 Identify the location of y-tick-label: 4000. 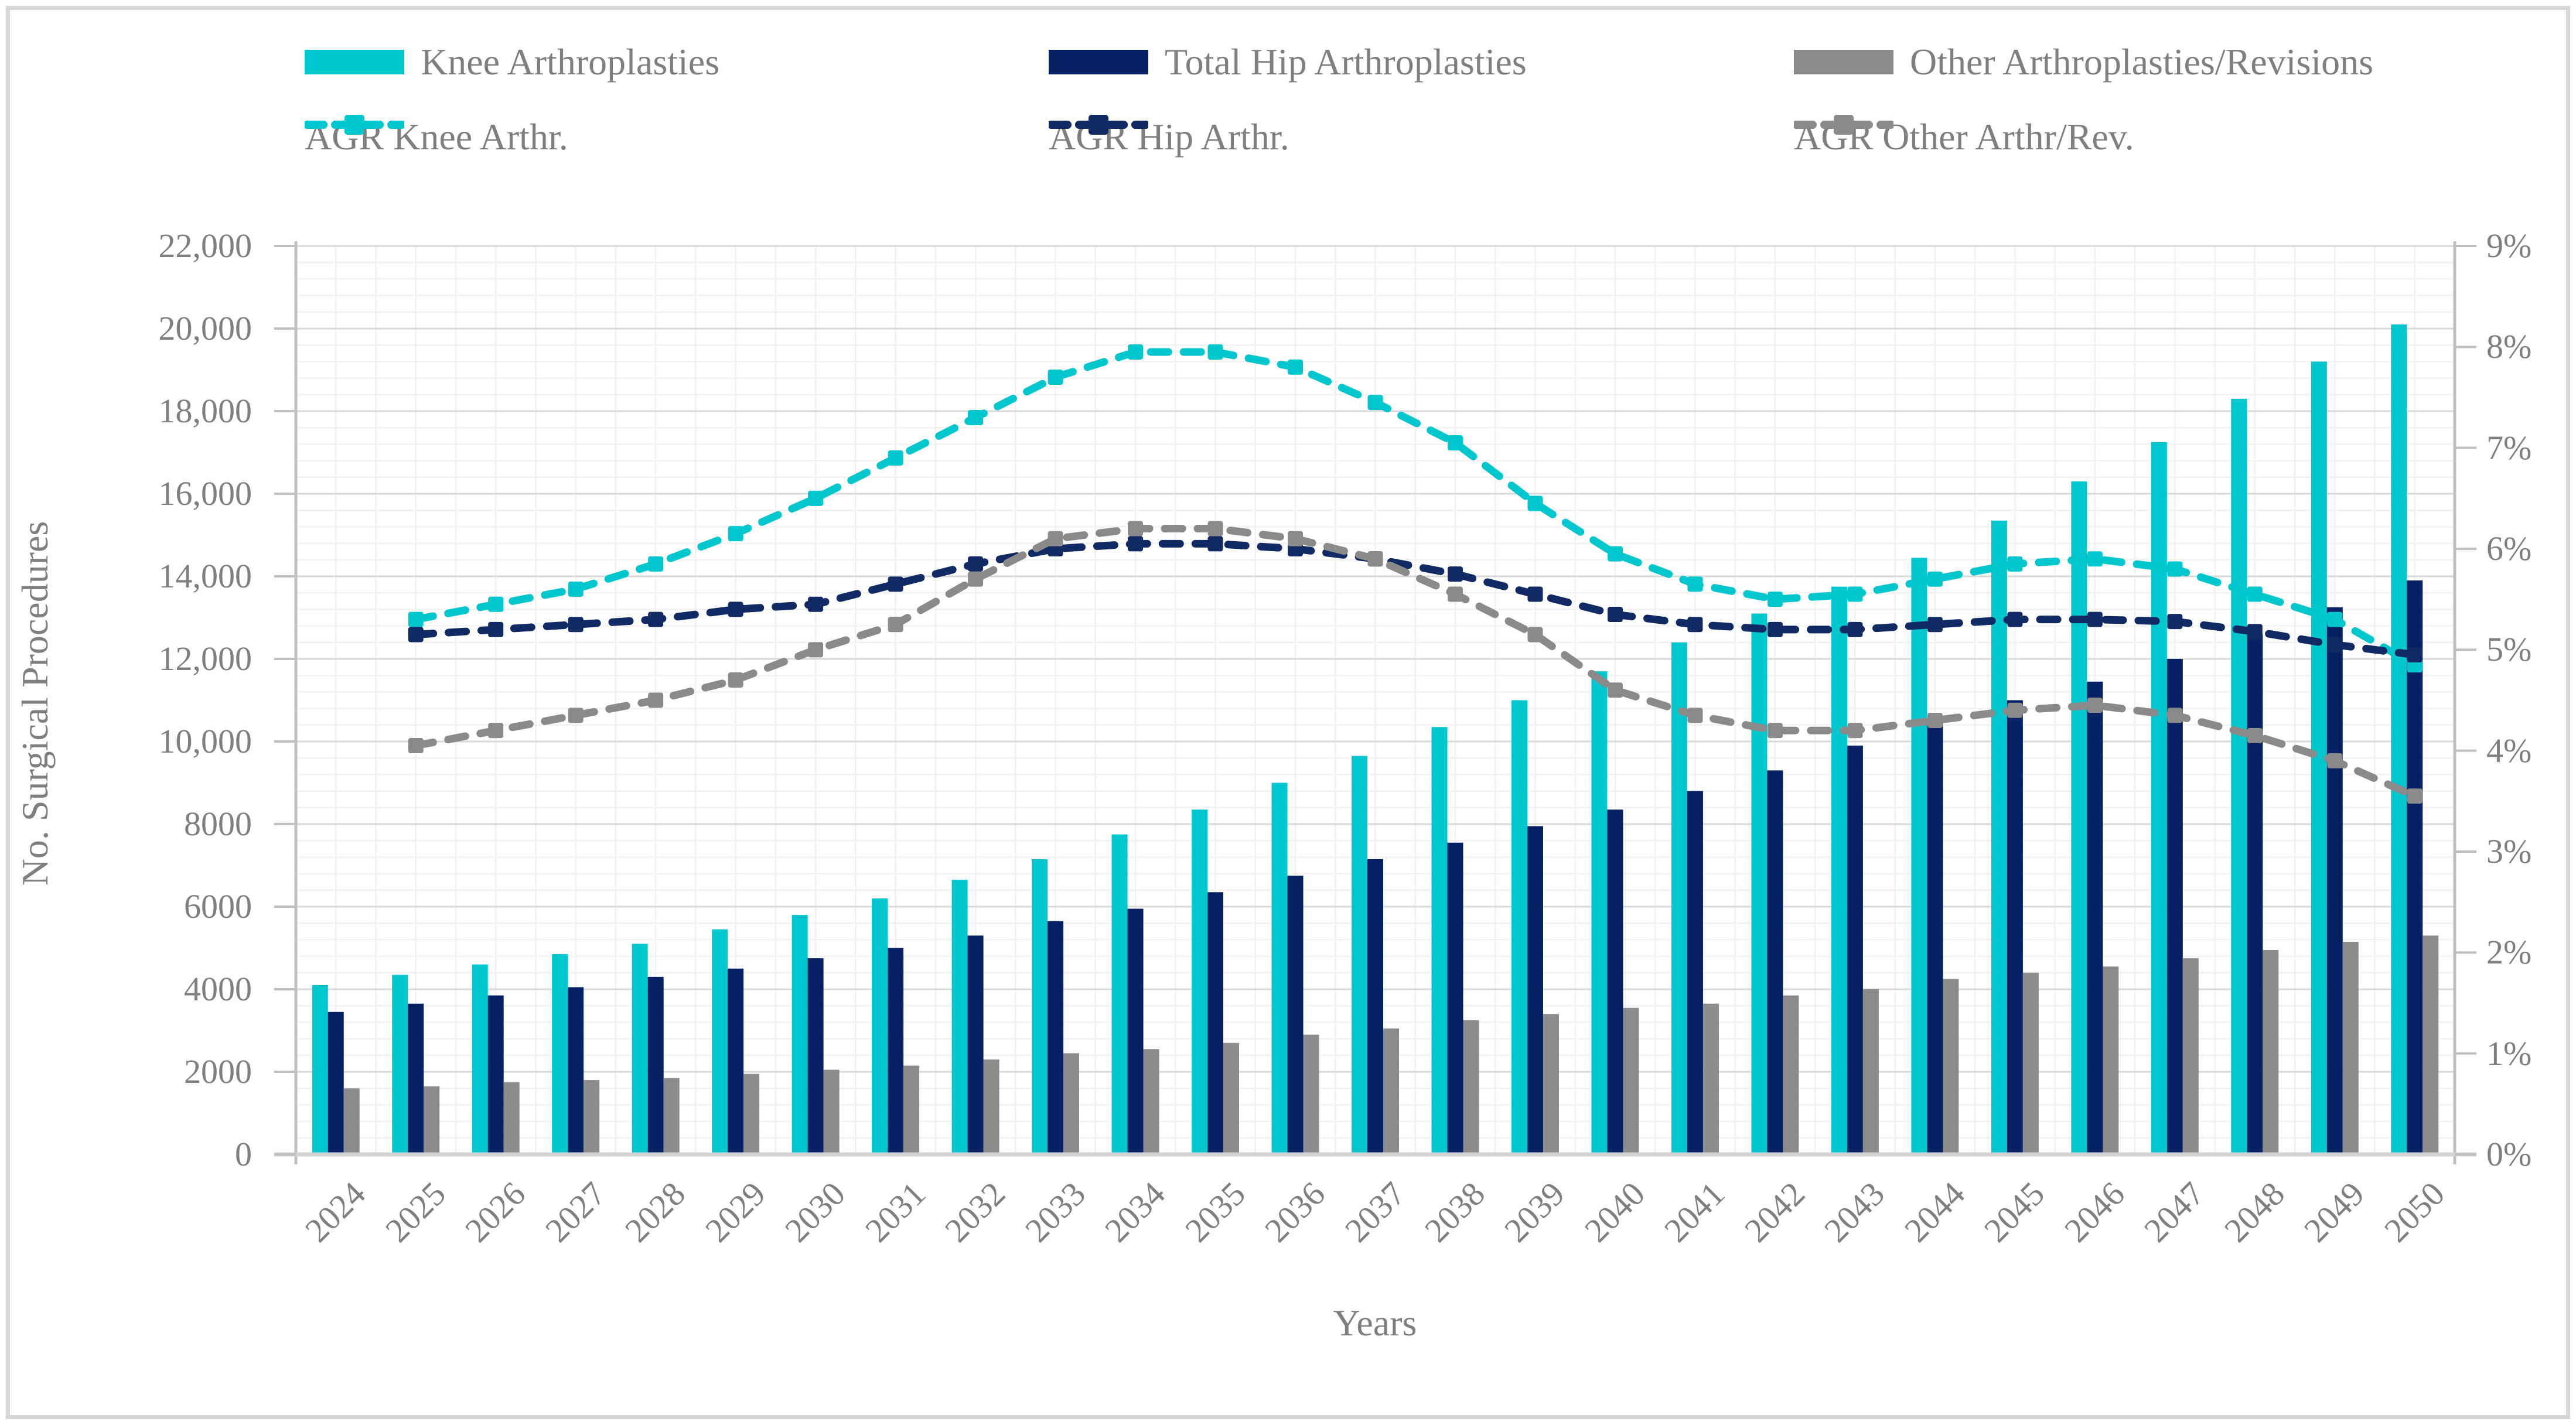
(218, 989).